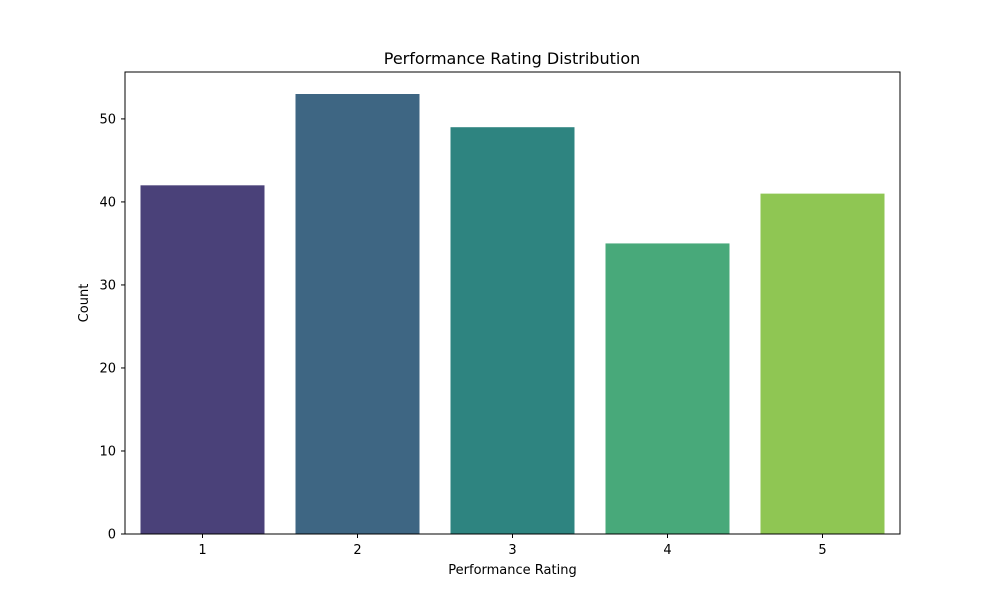 The image size is (1000, 600). Describe the element at coordinates (667, 550) in the screenshot. I see `x-tick-label: 4` at that location.